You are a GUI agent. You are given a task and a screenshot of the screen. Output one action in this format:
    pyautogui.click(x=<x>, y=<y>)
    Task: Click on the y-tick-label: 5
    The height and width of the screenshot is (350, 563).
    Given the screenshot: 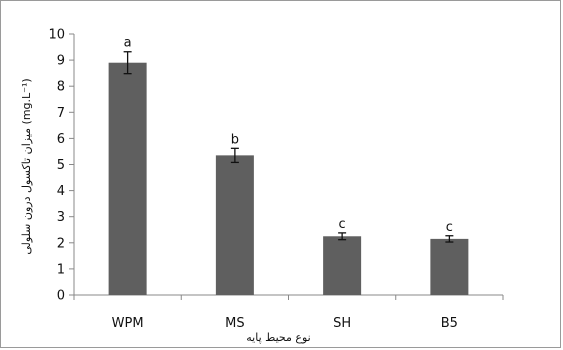 What is the action you would take?
    pyautogui.click(x=61, y=165)
    